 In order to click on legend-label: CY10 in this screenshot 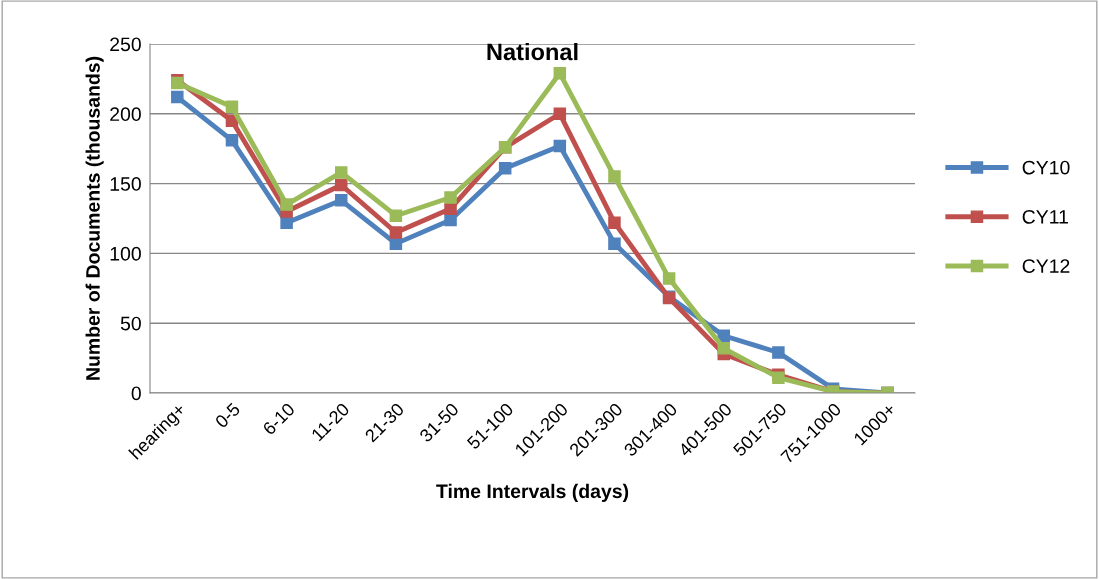, I will do `click(1046, 167)`.